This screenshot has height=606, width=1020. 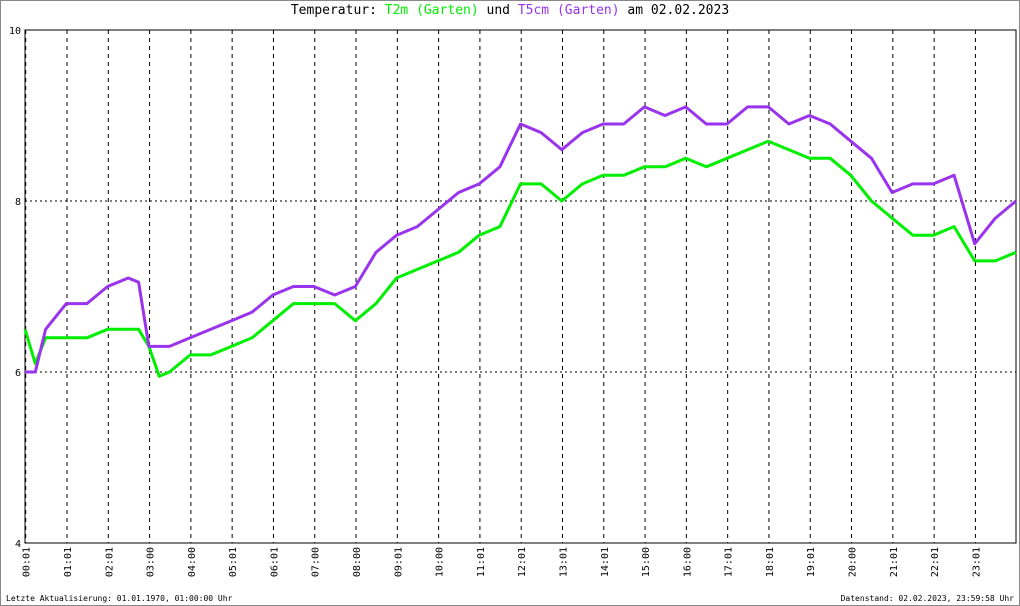 I want to click on x-tick-label: 19:01, so click(x=811, y=562).